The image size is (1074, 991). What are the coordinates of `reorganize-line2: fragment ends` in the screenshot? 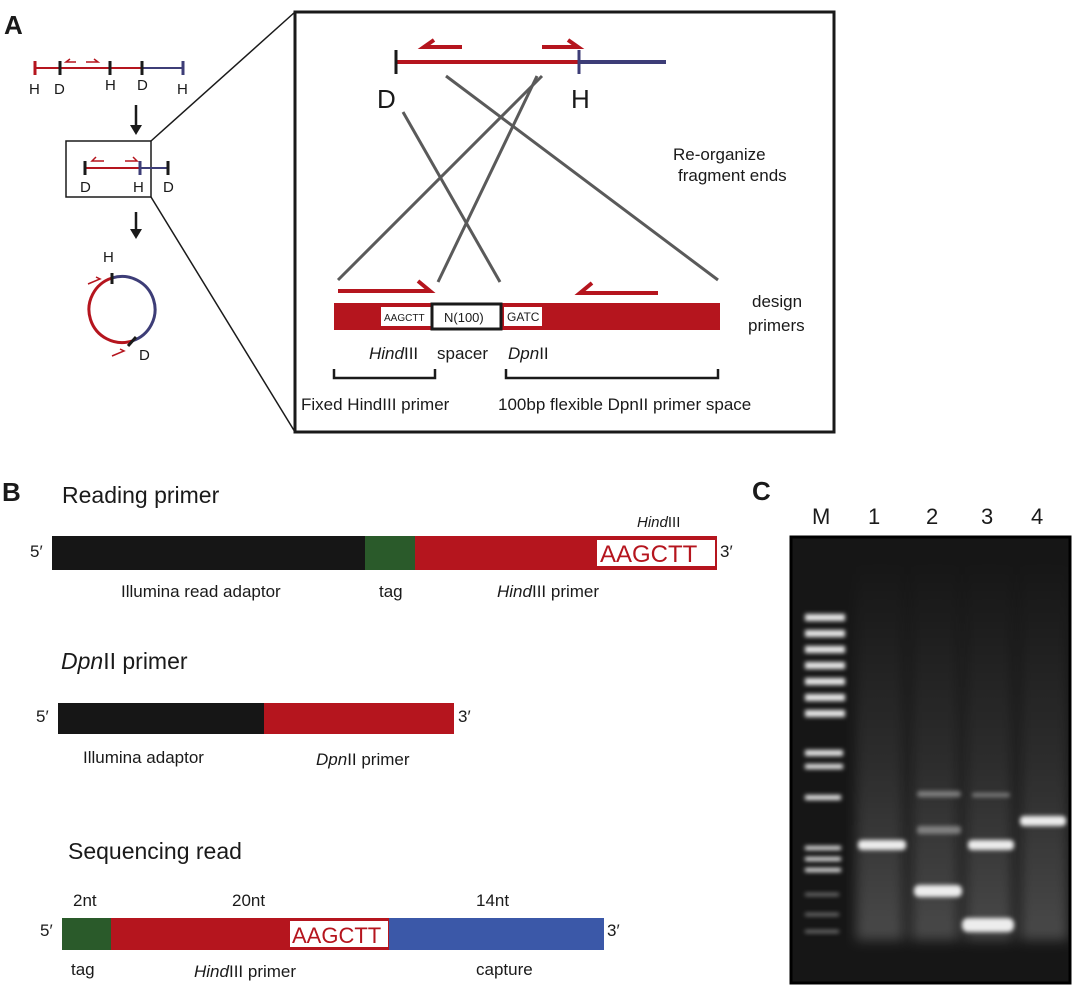 It's located at (732, 175).